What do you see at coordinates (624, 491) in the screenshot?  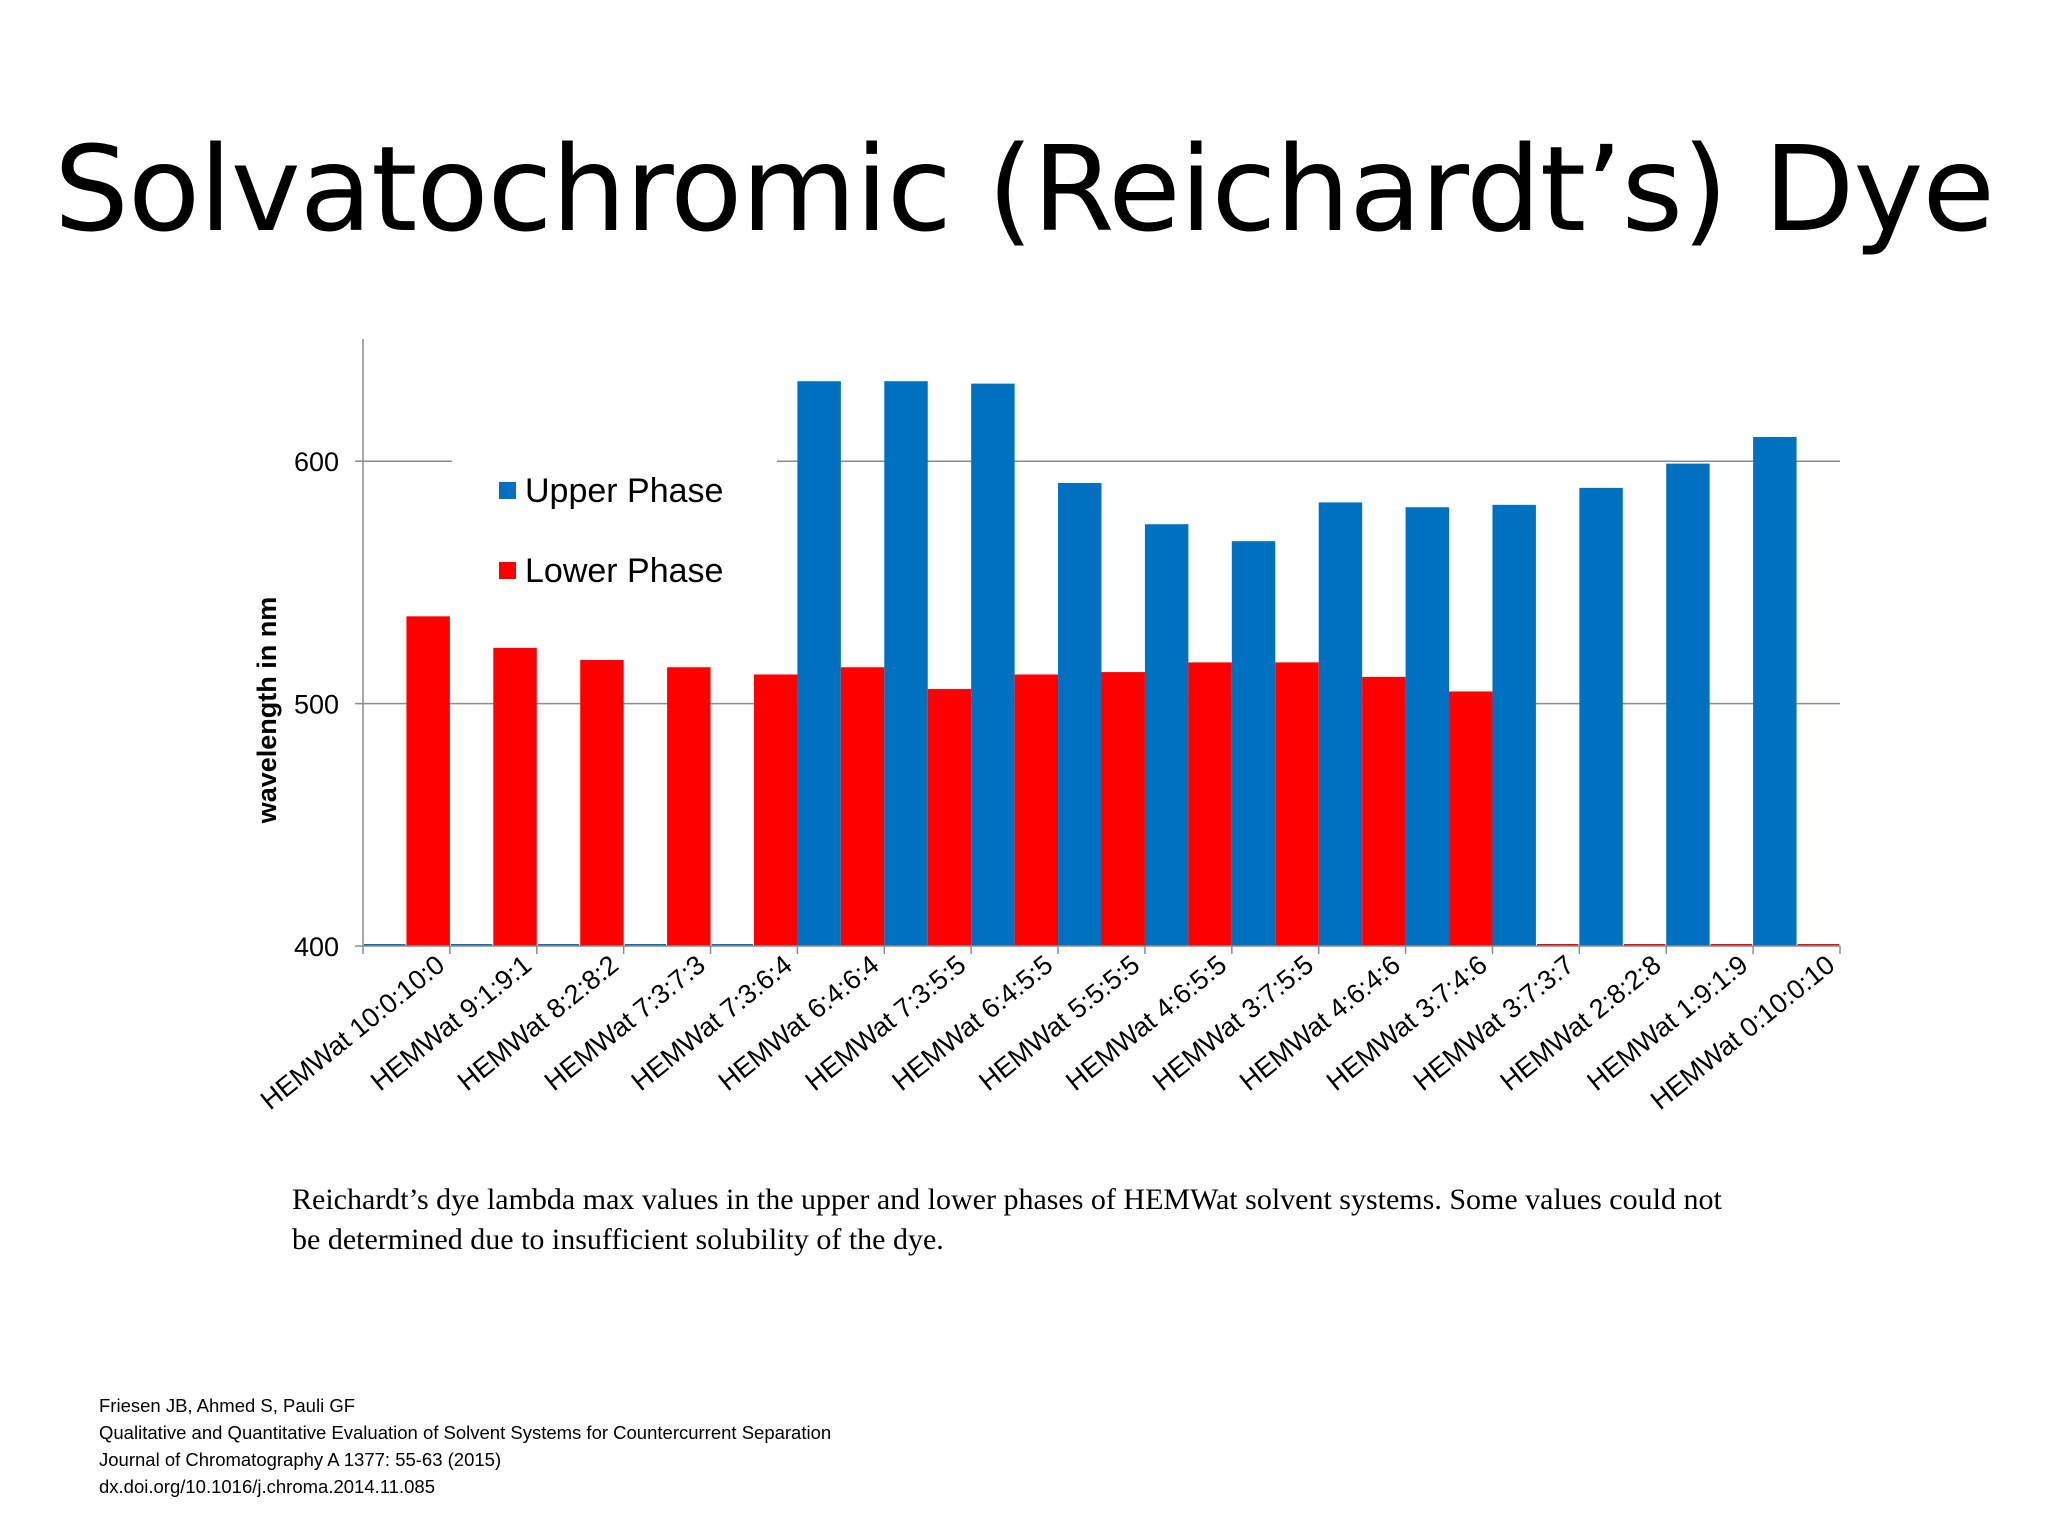 I see `legend-label: Upper Phase` at bounding box center [624, 491].